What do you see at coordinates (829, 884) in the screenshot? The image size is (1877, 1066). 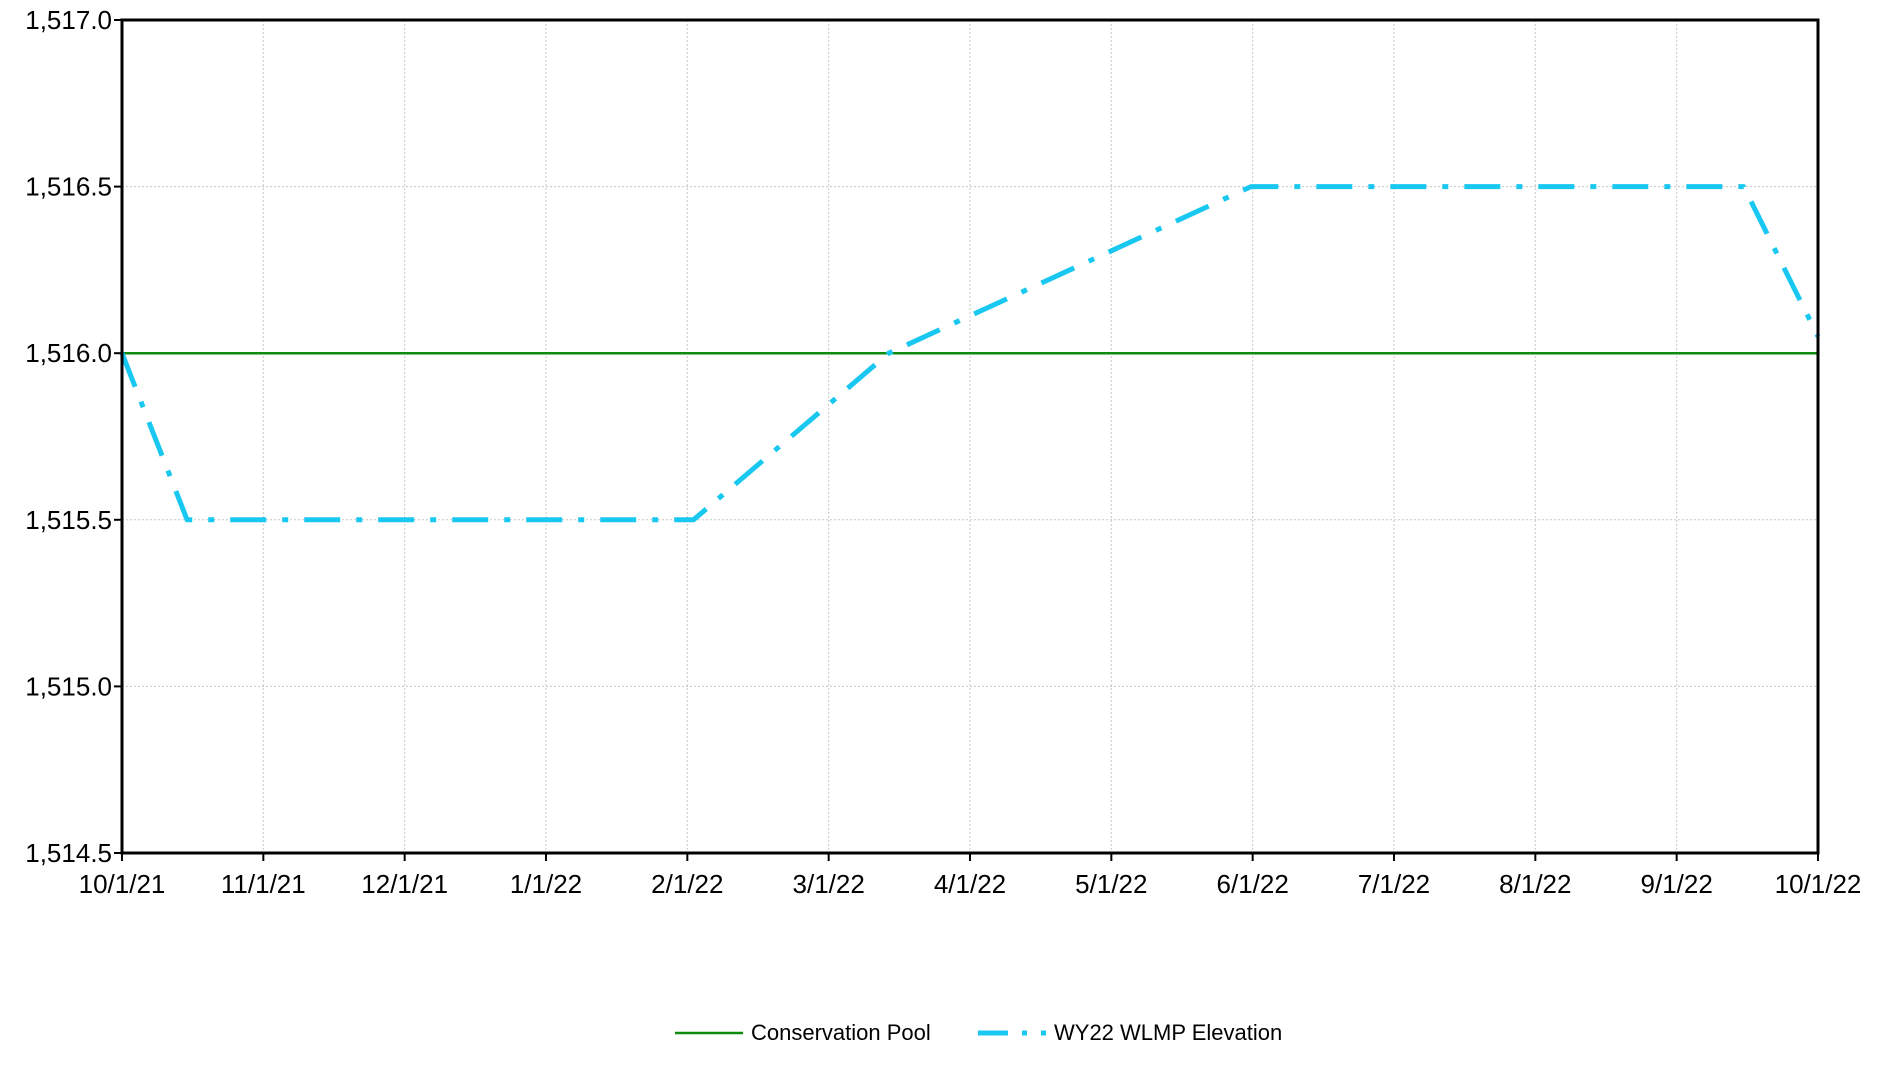 I see `x-tick-label: 3/1/22` at bounding box center [829, 884].